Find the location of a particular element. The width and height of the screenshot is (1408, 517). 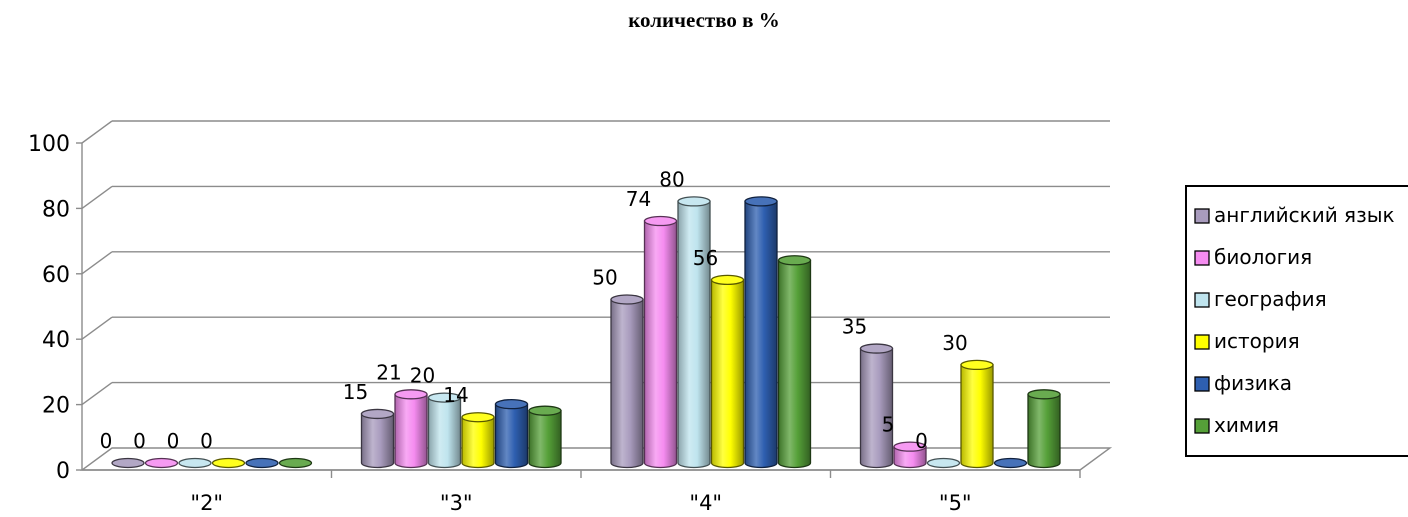

y-tick-label: 0 is located at coordinates (63, 471).